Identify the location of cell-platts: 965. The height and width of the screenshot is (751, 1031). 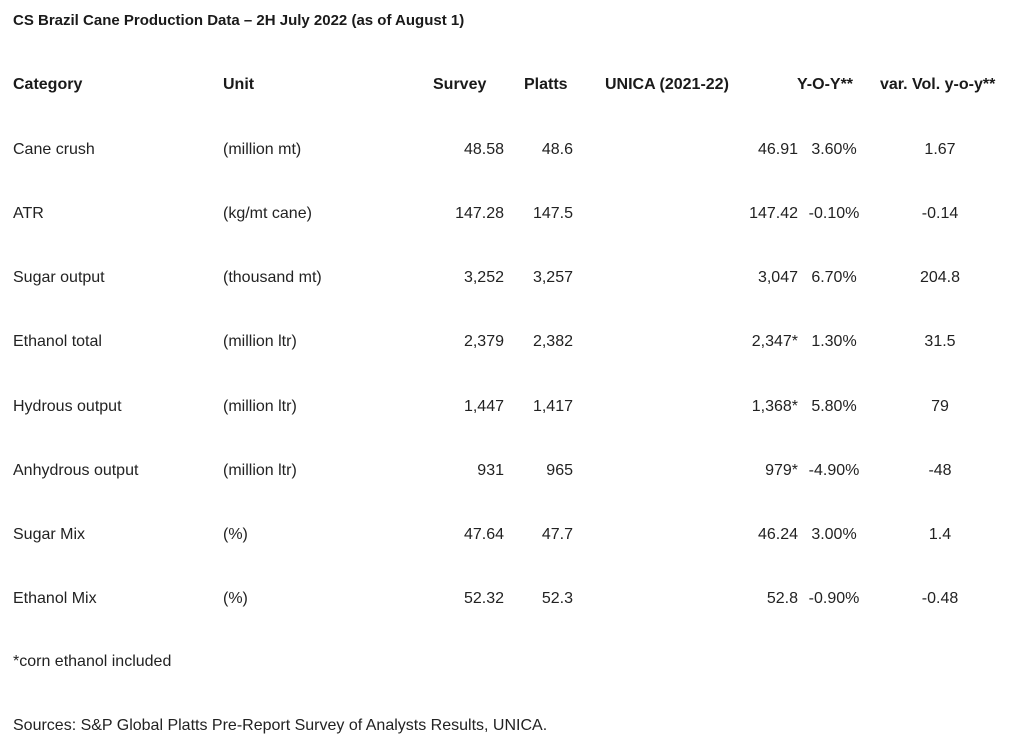
(559, 470).